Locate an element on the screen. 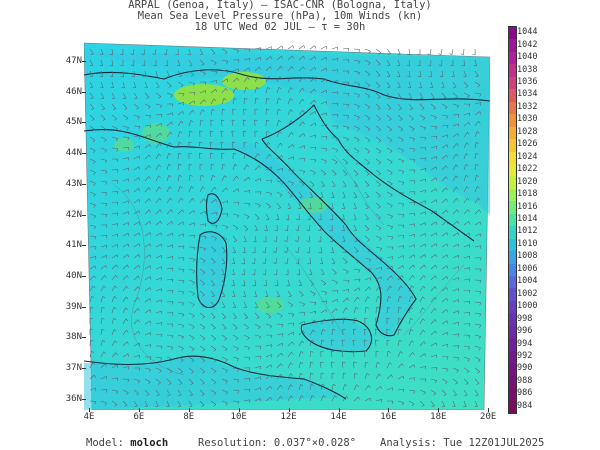 This screenshot has width=600, height=450. colorbar-label: 992 is located at coordinates (525, 355).